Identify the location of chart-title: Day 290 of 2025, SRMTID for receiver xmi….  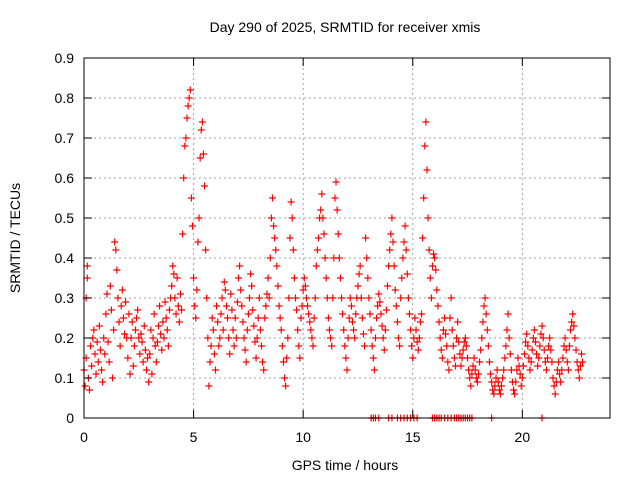
(345, 27).